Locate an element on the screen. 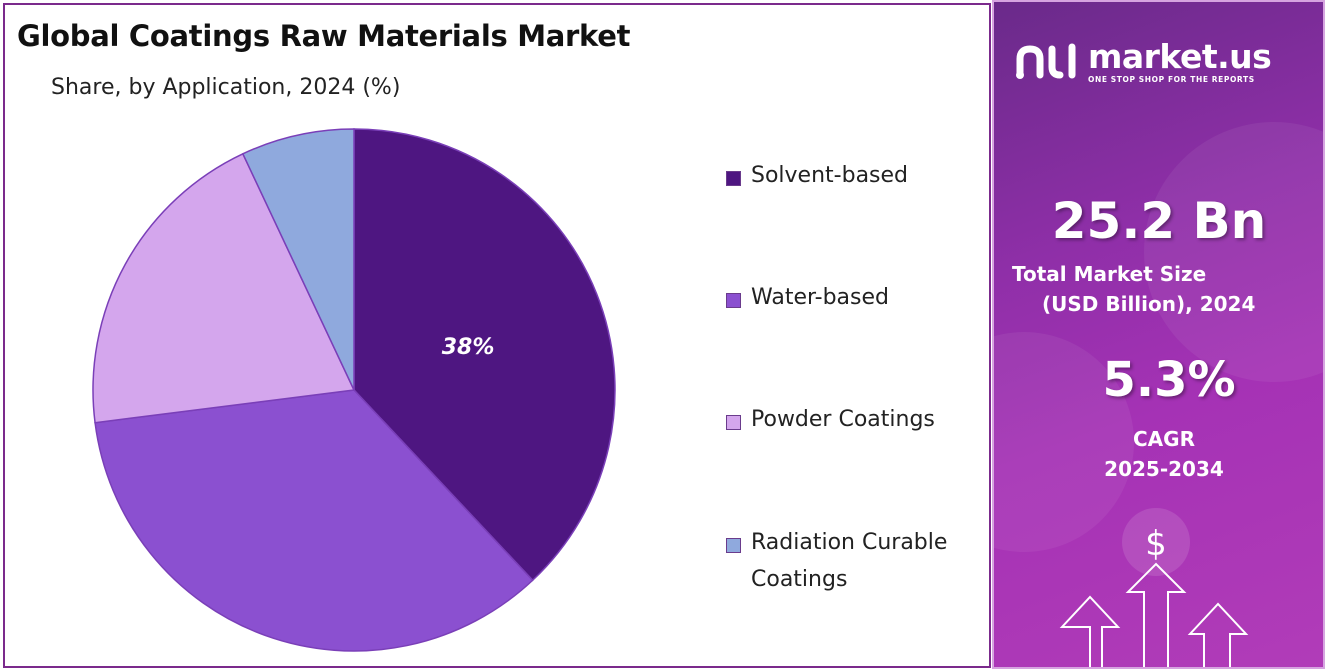 The image size is (1327, 672). legend-item-radiation-curable-coatings: Radiation Curable Coatings is located at coordinates (858, 564).